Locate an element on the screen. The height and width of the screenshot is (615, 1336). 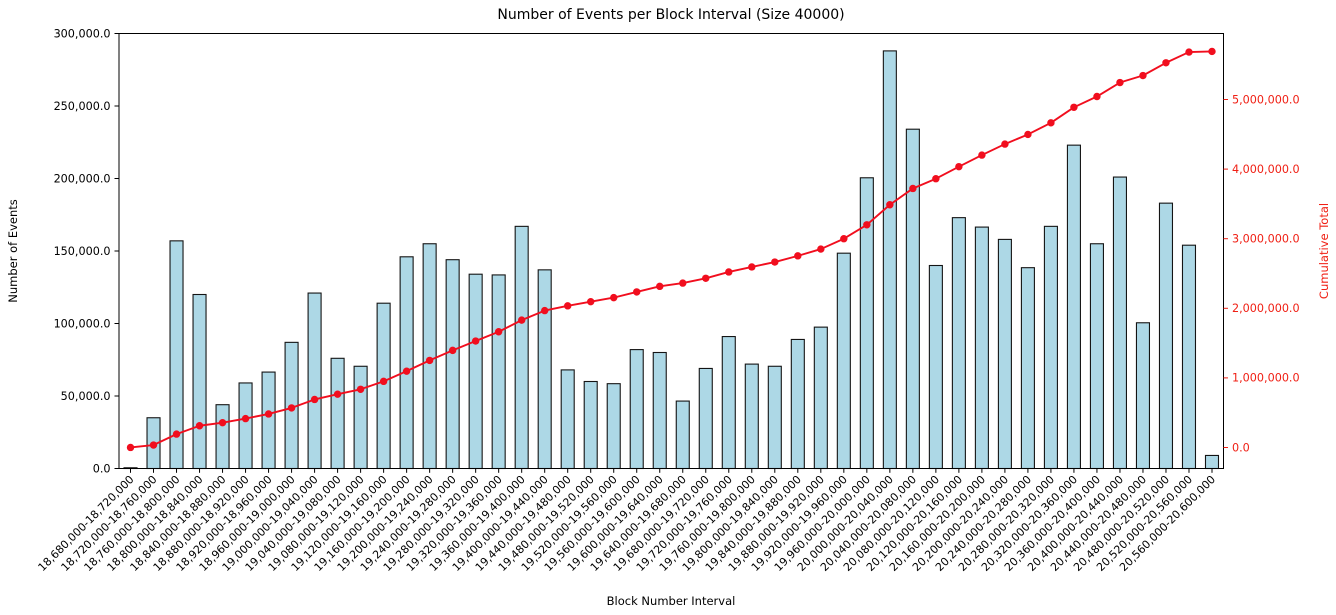
right-tick-label: 2,000,000.0 is located at coordinates (1266, 308).